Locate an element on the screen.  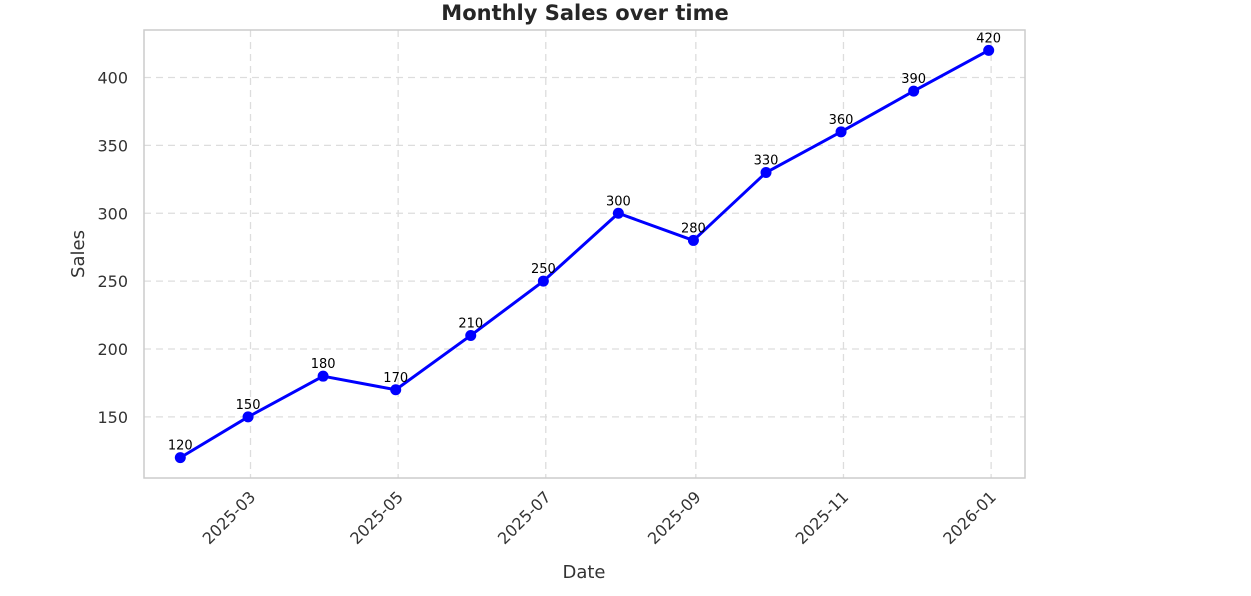
data-label: 420 is located at coordinates (988, 38).